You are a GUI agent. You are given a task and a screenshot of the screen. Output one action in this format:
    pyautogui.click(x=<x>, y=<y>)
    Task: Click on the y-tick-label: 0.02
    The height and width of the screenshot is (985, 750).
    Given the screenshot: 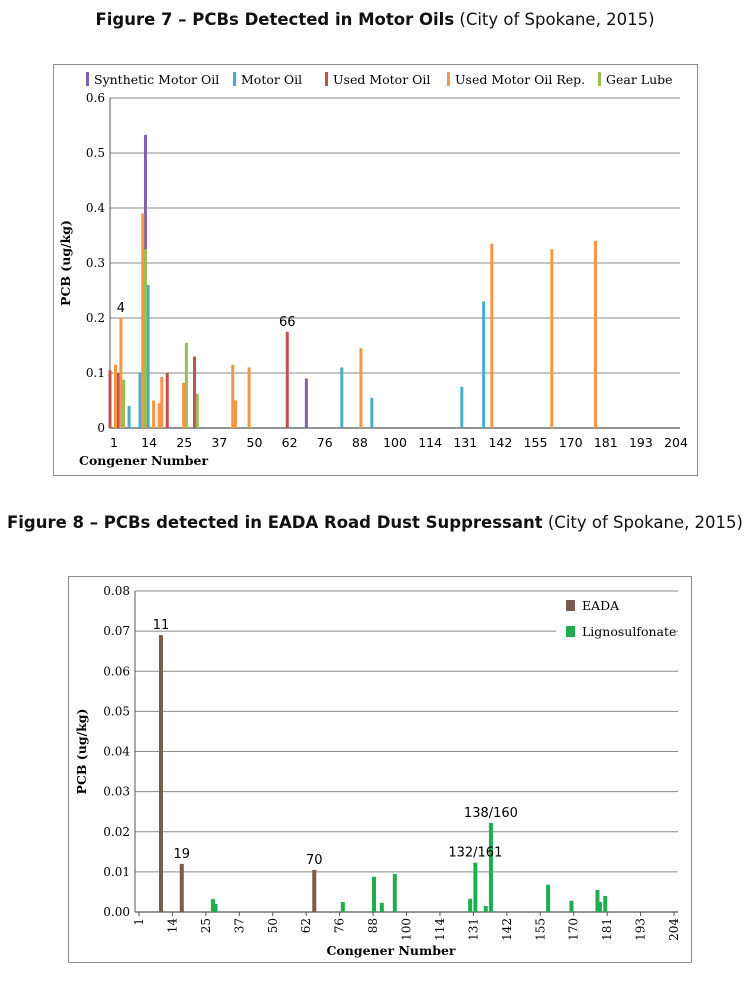 What is the action you would take?
    pyautogui.click(x=116, y=832)
    